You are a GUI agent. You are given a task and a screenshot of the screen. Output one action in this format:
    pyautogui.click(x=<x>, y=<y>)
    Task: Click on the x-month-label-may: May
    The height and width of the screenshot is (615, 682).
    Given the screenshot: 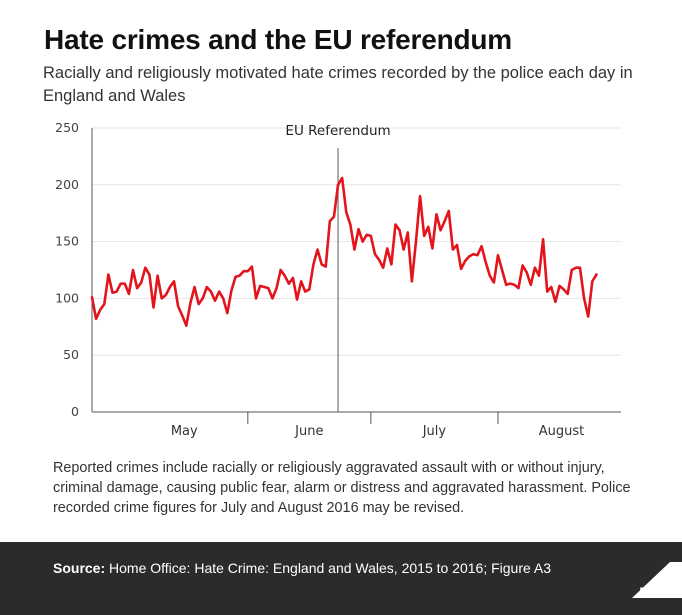 What is the action you would take?
    pyautogui.click(x=184, y=431)
    